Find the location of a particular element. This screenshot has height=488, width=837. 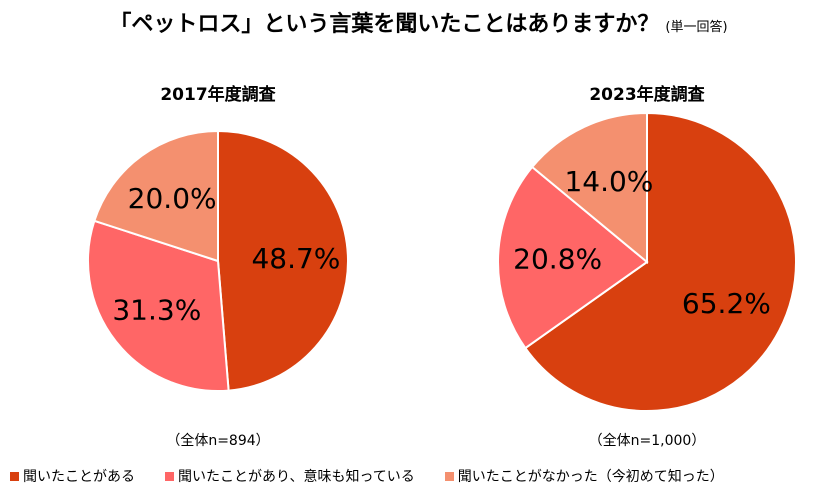

pie-1-title: 2017年度調査 is located at coordinates (218, 95).